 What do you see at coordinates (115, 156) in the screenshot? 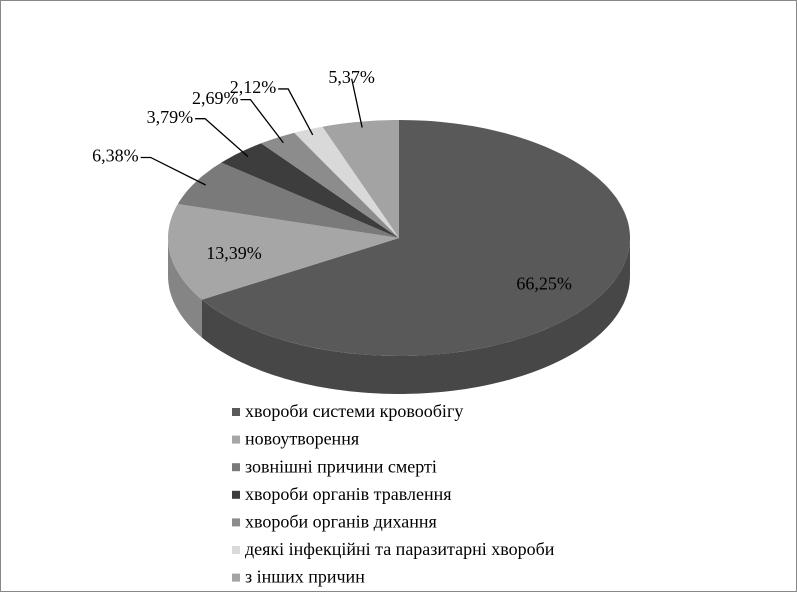
I see `data-label: 6,38%` at bounding box center [115, 156].